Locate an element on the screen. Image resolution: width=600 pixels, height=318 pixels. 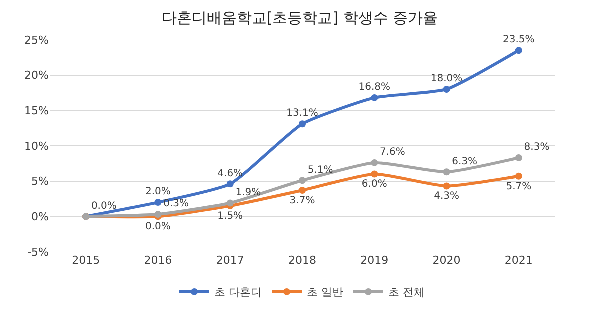
data-label: 16.8% is located at coordinates (374, 88).